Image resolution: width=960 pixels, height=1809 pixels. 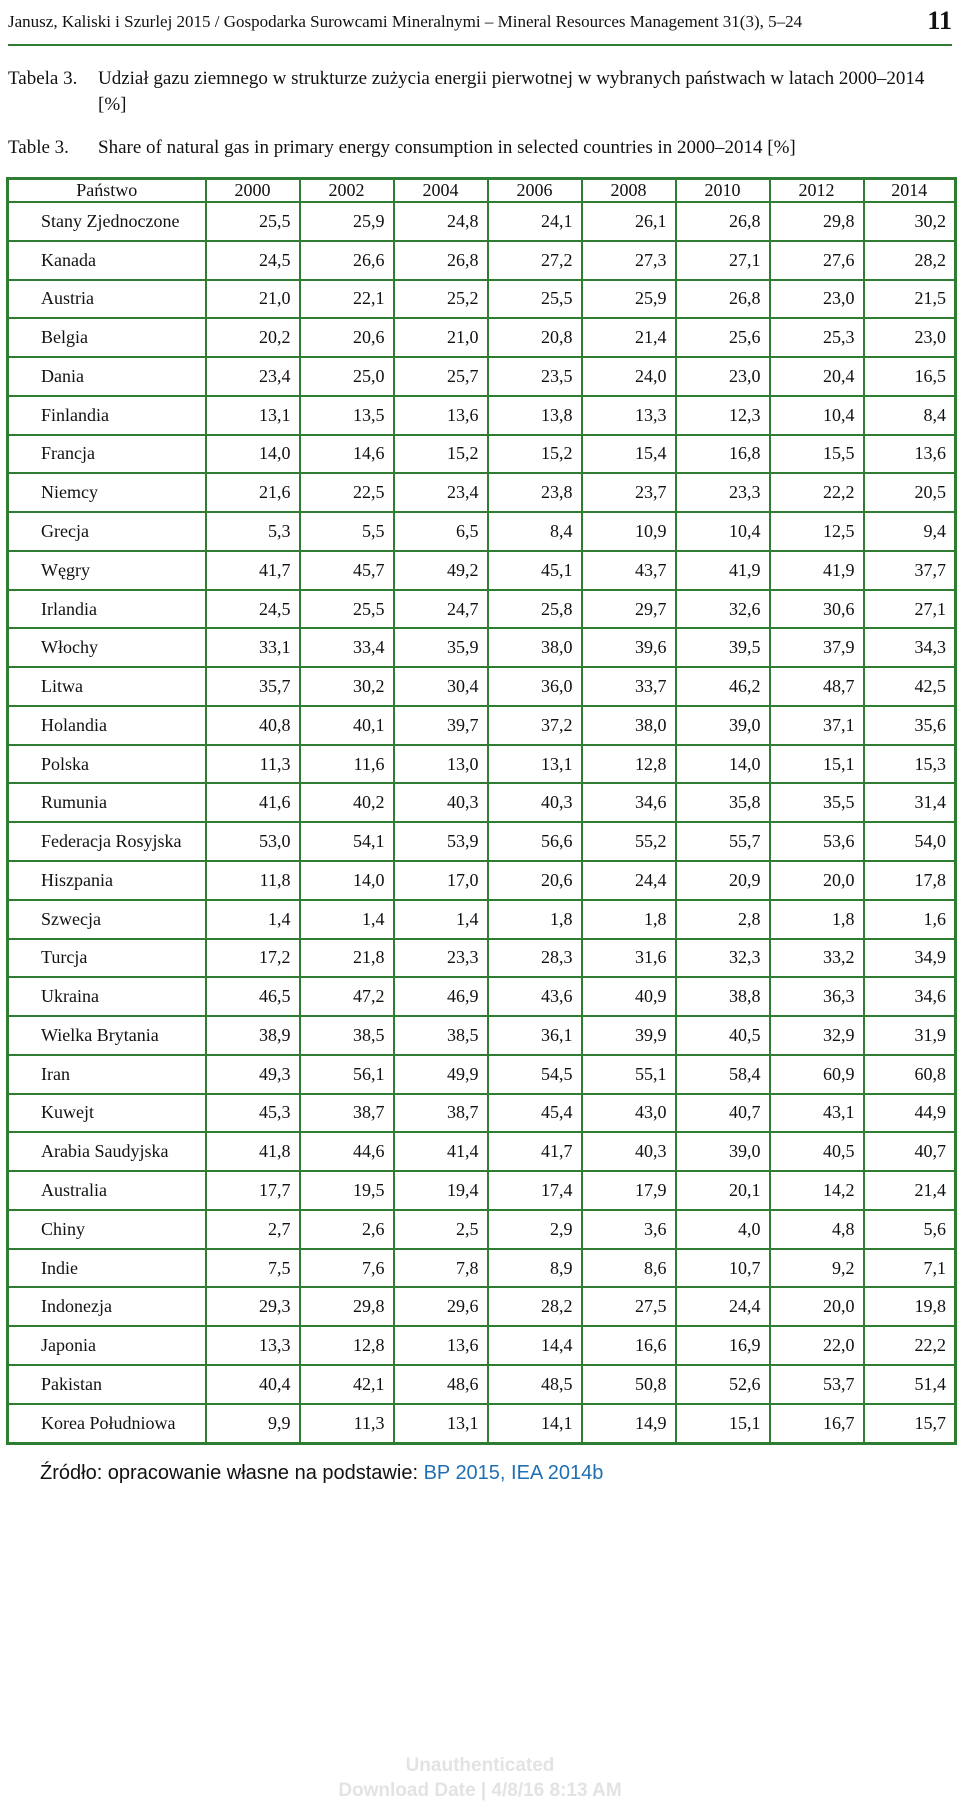 I want to click on value-cell: 14,2, so click(x=816, y=1190).